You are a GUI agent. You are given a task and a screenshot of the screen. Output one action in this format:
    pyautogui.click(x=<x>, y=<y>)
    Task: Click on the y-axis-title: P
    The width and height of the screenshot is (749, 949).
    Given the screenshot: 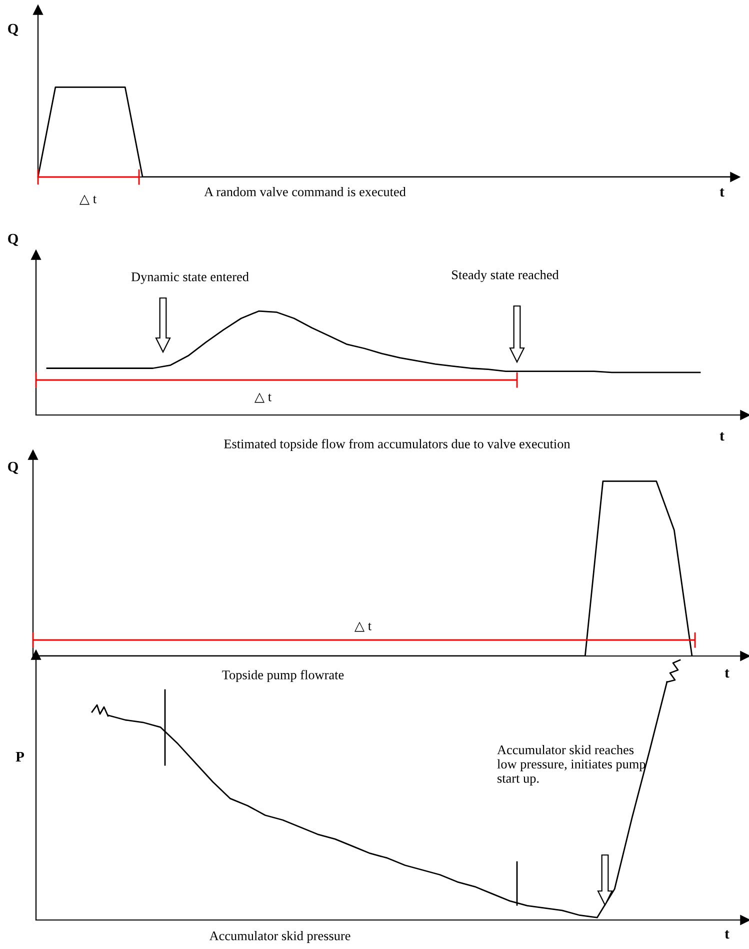 What is the action you would take?
    pyautogui.click(x=20, y=757)
    